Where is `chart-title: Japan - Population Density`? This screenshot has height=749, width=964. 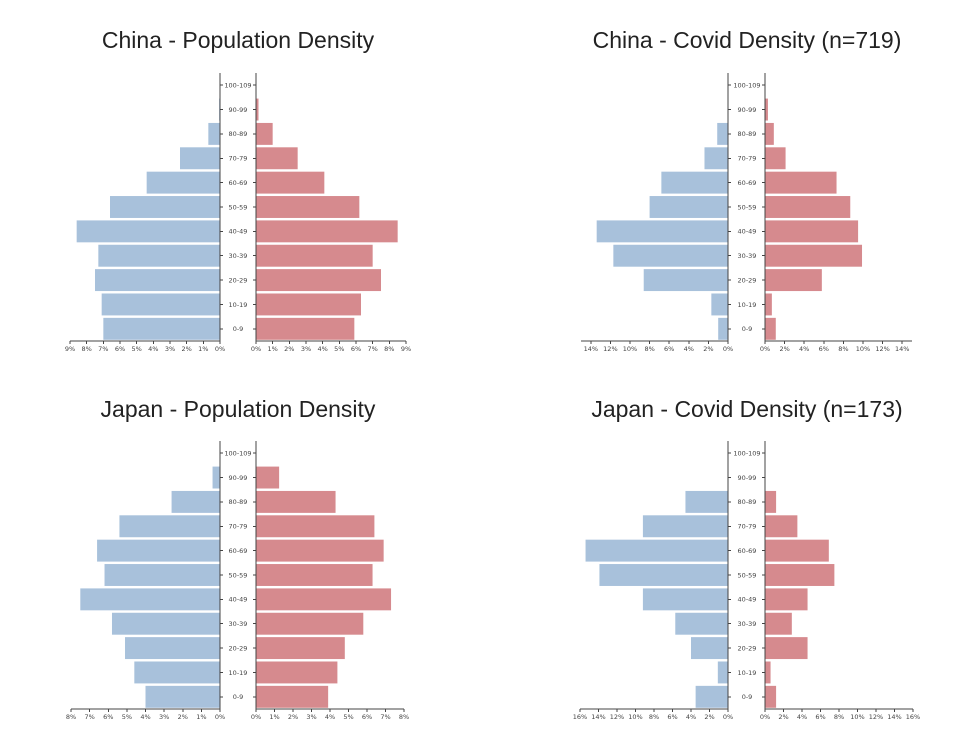 chart-title: Japan - Population Density is located at coordinates (238, 409).